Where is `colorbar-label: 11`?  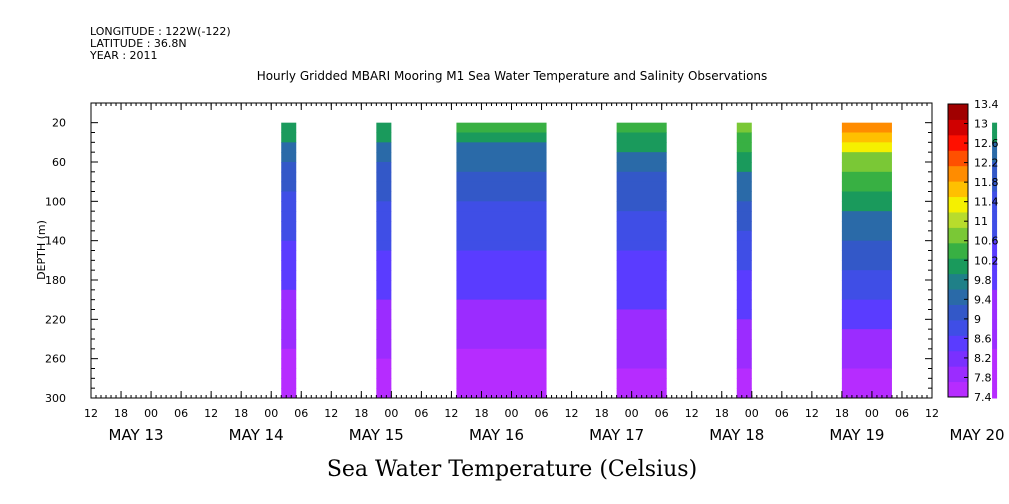 colorbar-label: 11 is located at coordinates (981, 221).